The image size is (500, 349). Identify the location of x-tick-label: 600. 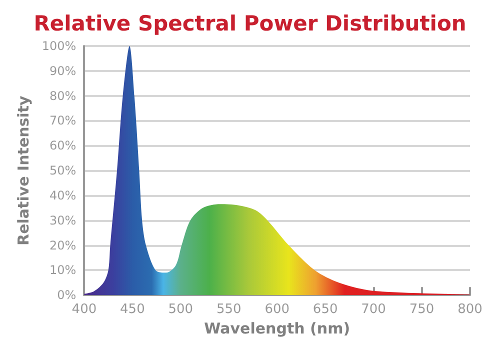
(277, 310).